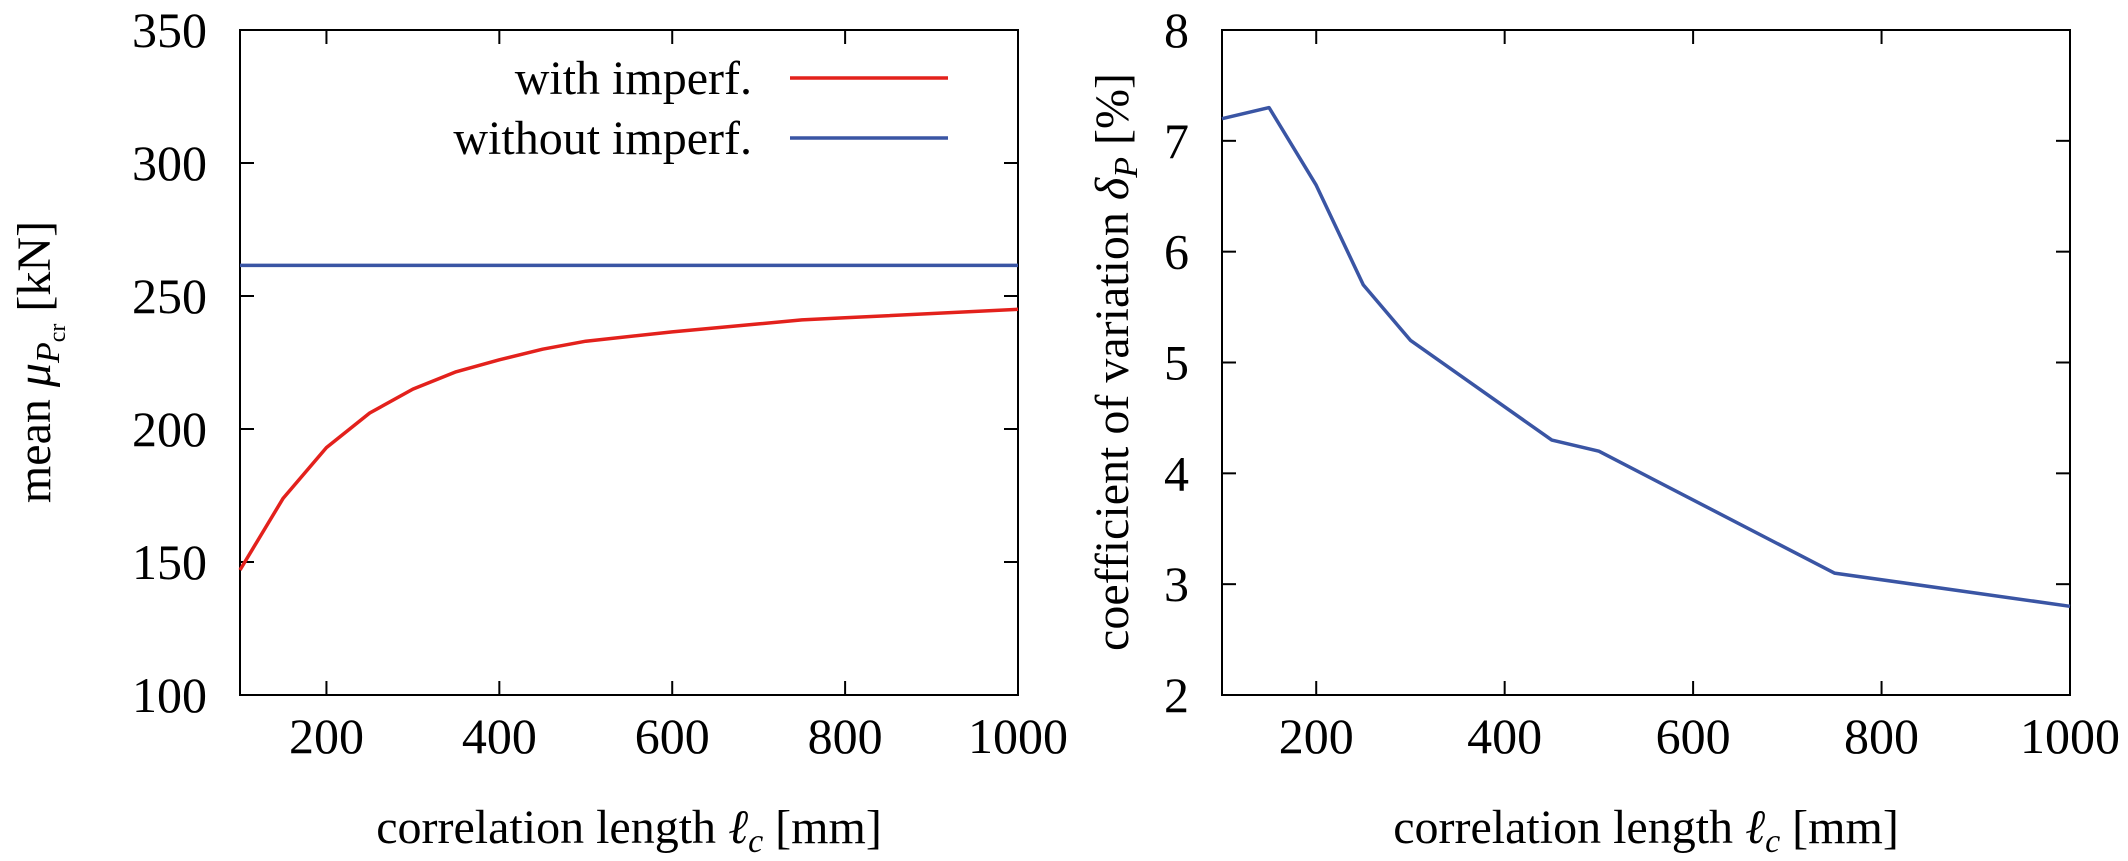 This screenshot has height=861, width=2128. What do you see at coordinates (1316, 736) in the screenshot?
I see `right-x-tick-label: 200` at bounding box center [1316, 736].